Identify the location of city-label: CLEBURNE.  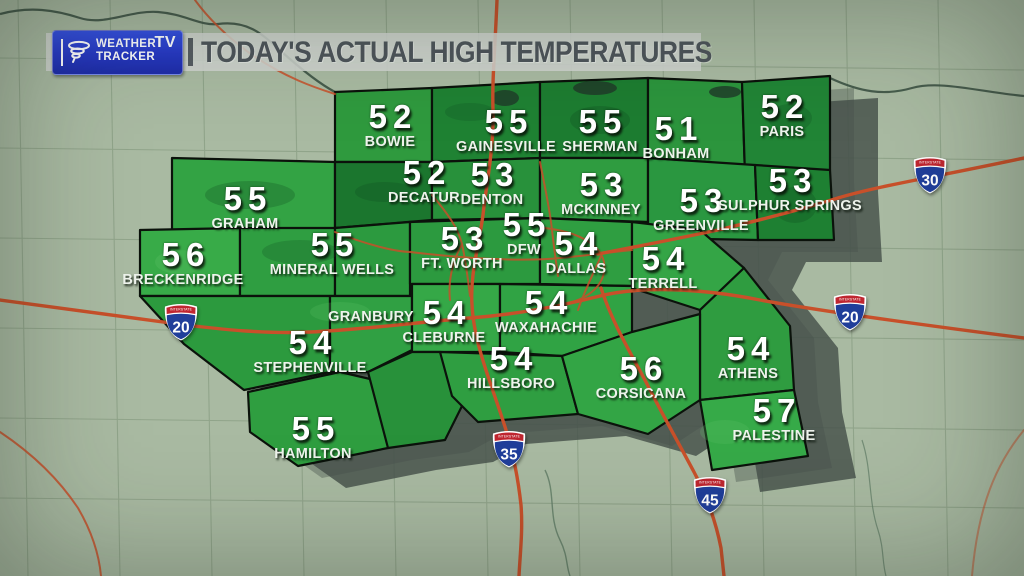
(444, 338).